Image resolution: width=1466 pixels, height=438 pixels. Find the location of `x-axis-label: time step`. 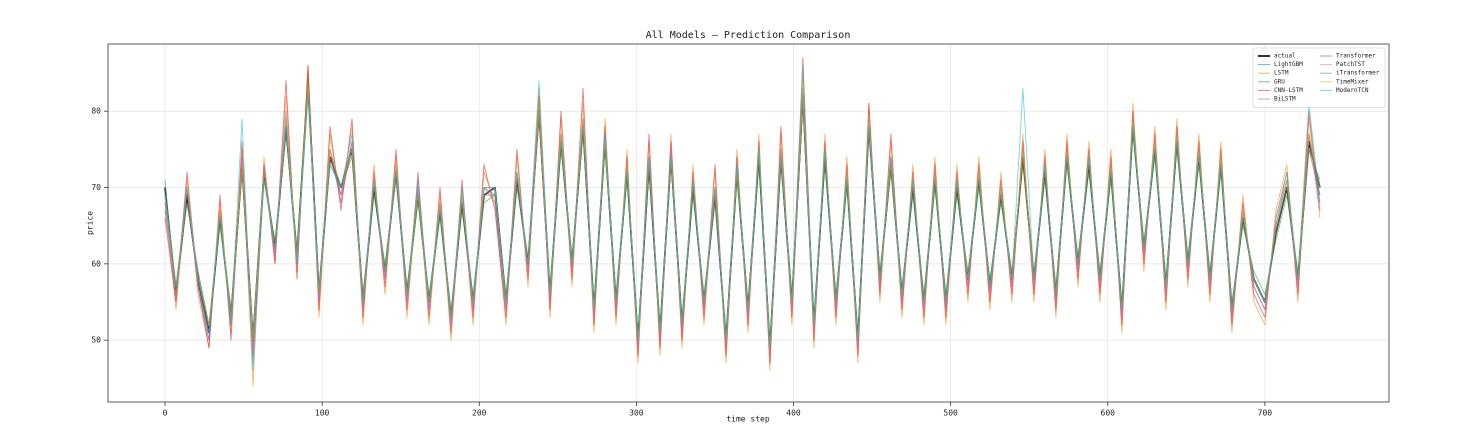

x-axis-label: time step is located at coordinates (748, 419).